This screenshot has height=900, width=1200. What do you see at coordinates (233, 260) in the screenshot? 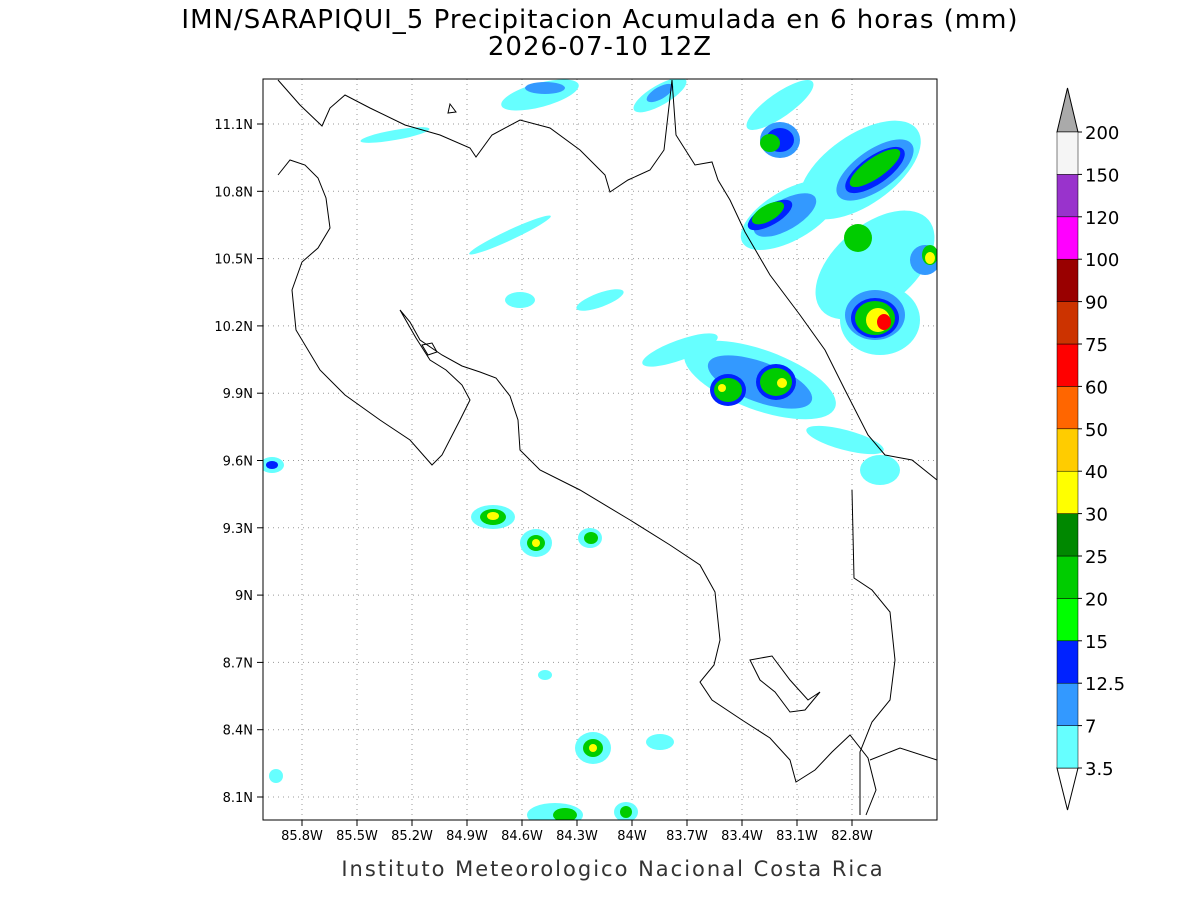
I see `y-tick-label: 10.5N` at bounding box center [233, 260].